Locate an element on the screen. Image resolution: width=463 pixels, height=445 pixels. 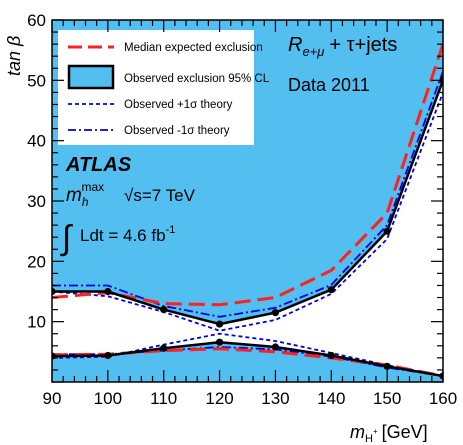
series-1-lower-line is located at coordinates (247, 359).